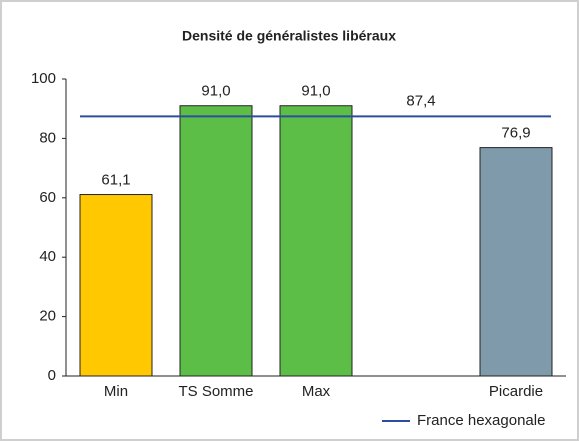 The height and width of the screenshot is (441, 579). I want to click on y-tick-label: 0, so click(52, 375).